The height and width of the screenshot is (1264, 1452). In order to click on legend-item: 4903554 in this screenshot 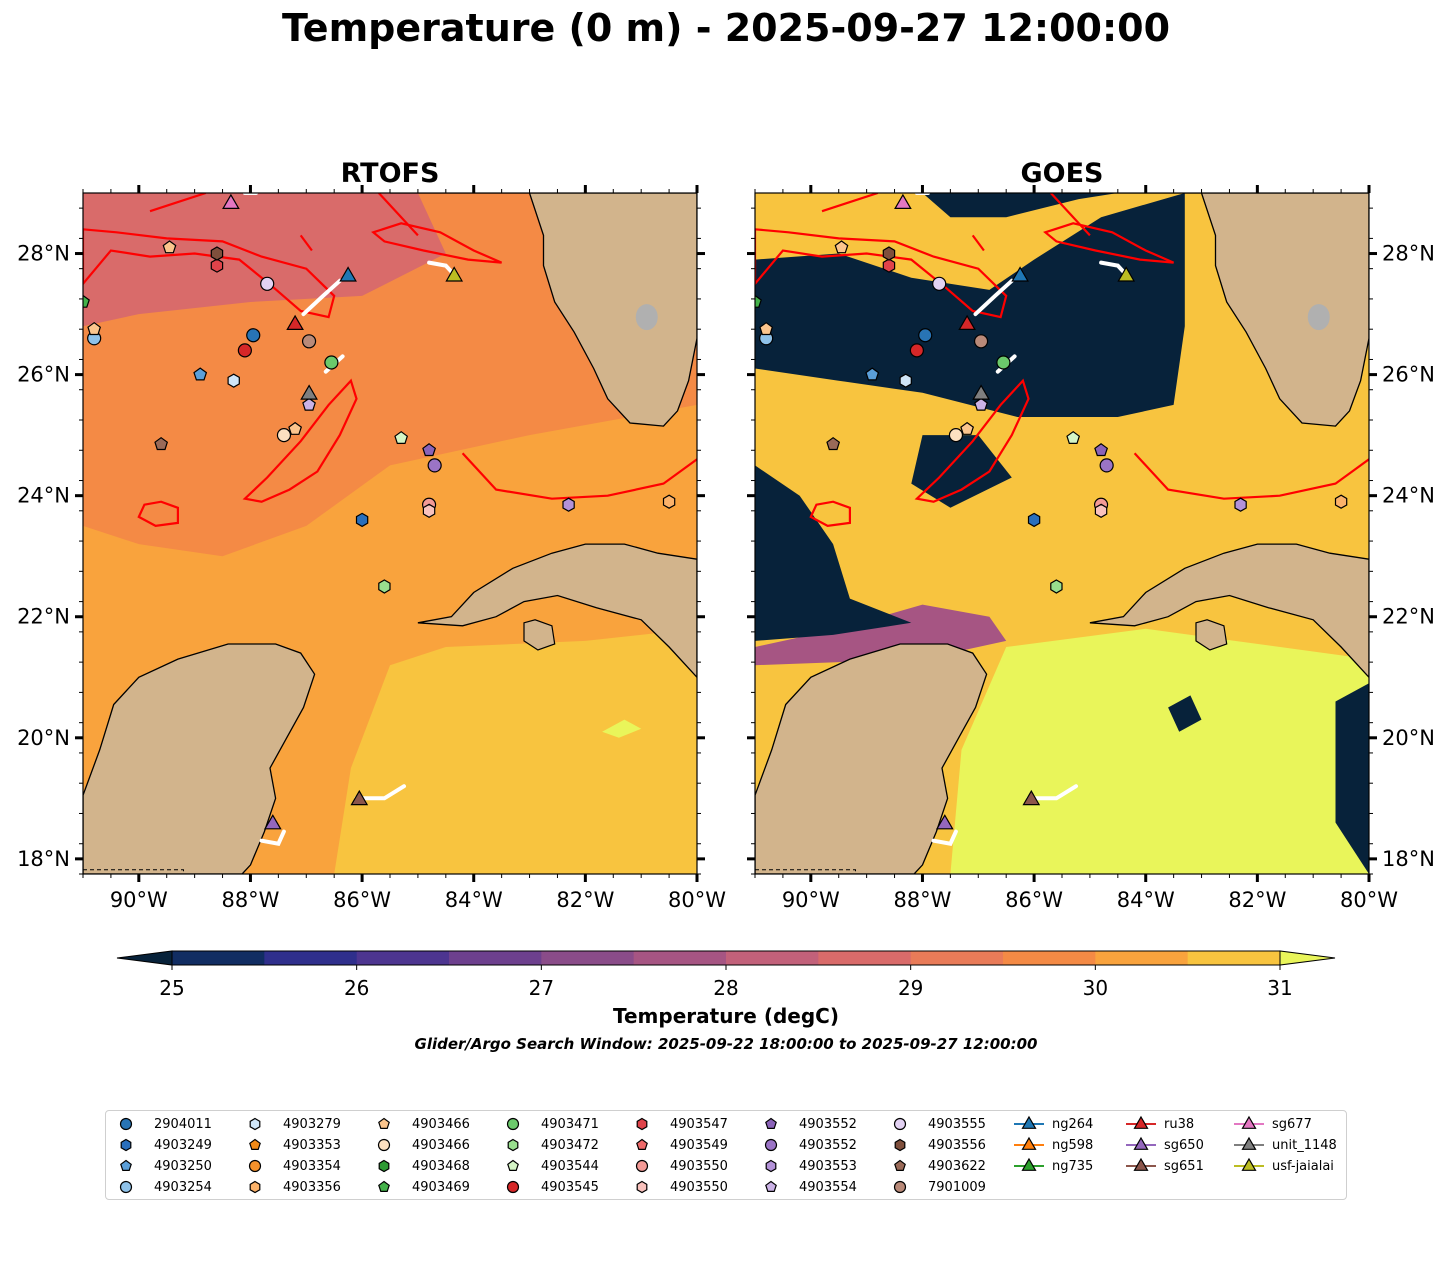, I will do `click(808, 1187)`.